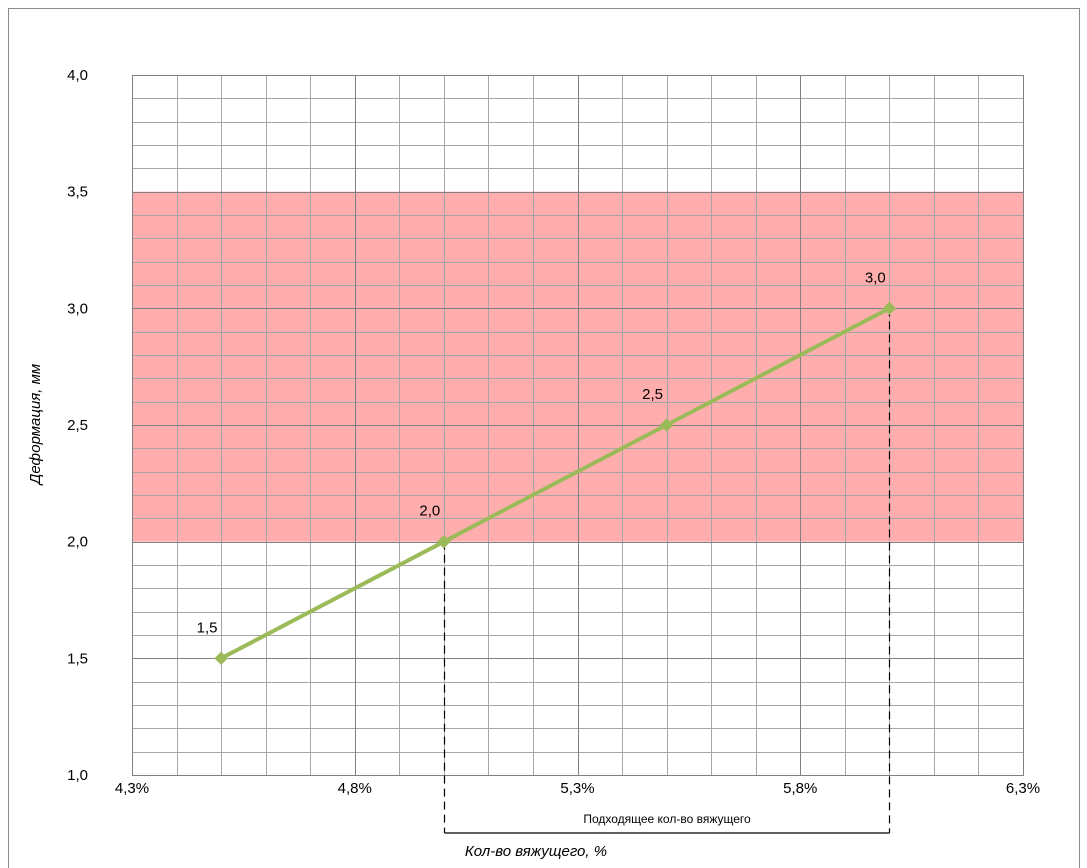 Image resolution: width=1087 pixels, height=868 pixels. What do you see at coordinates (652, 394) in the screenshot?
I see `data-label: 2,5` at bounding box center [652, 394].